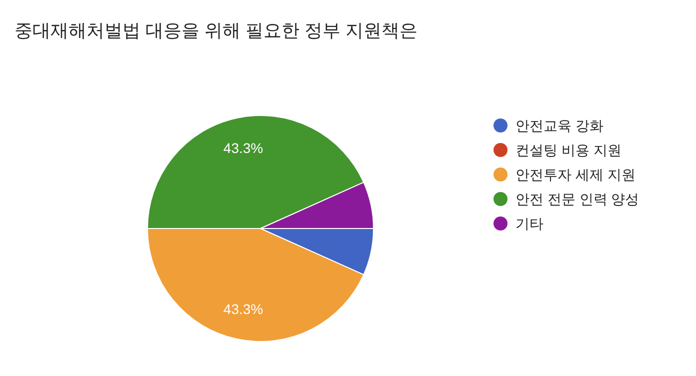 Image resolution: width=696 pixels, height=376 pixels. I want to click on legend-label: 기타, so click(530, 224).